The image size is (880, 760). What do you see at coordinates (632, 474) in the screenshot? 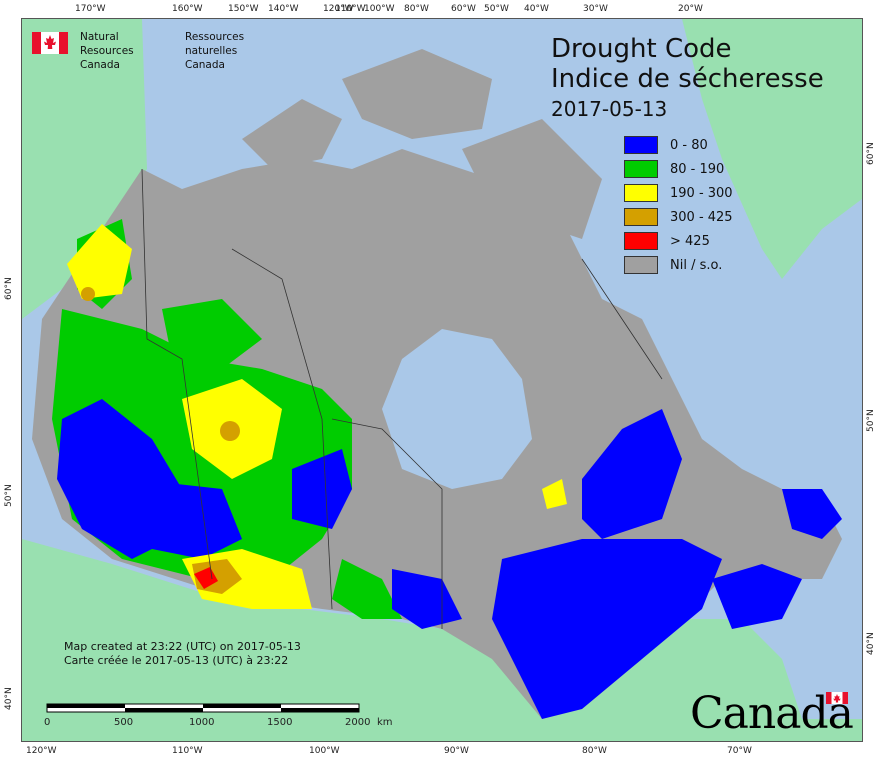
I see `blue-zone-qc-east` at bounding box center [632, 474].